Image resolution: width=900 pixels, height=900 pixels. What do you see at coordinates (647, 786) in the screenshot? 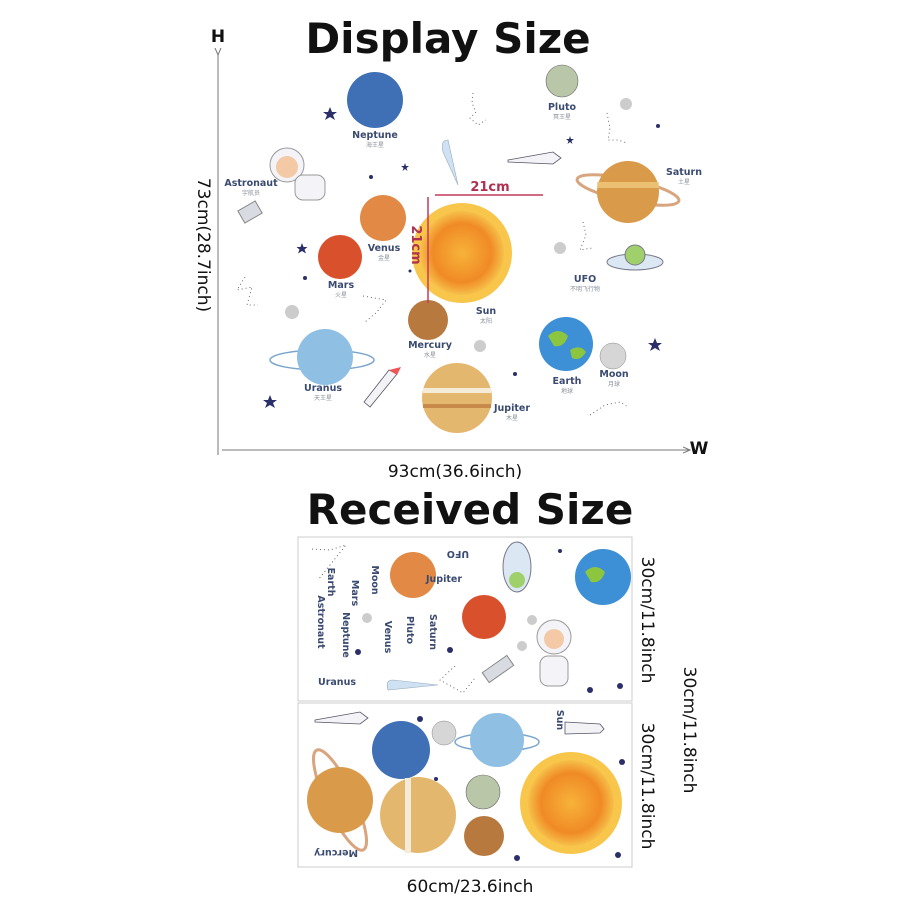
I see `sheet2-height-label: 30cm/11.8inch` at bounding box center [647, 786].